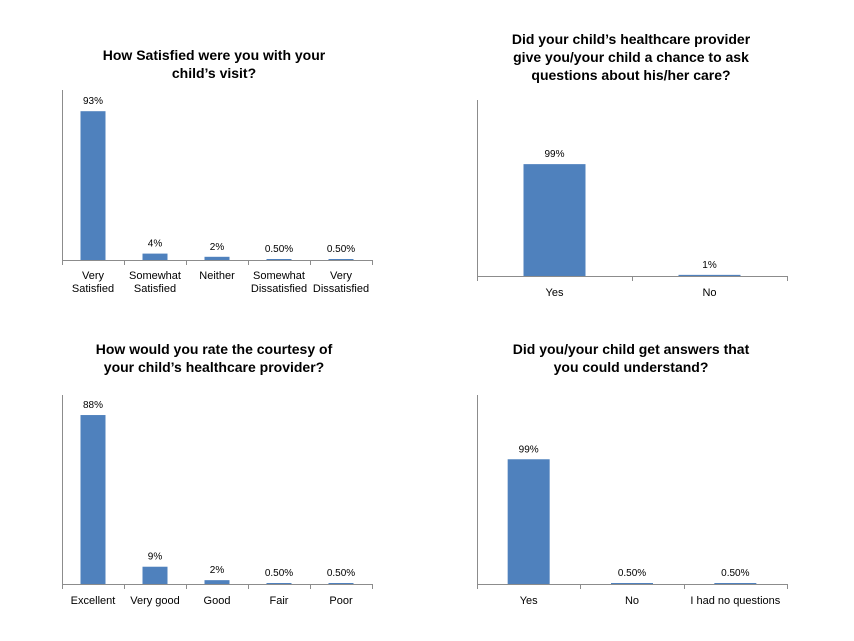 Image resolution: width=854 pixels, height=641 pixels. Describe the element at coordinates (529, 449) in the screenshot. I see `data-label-4-1: 99%` at that location.